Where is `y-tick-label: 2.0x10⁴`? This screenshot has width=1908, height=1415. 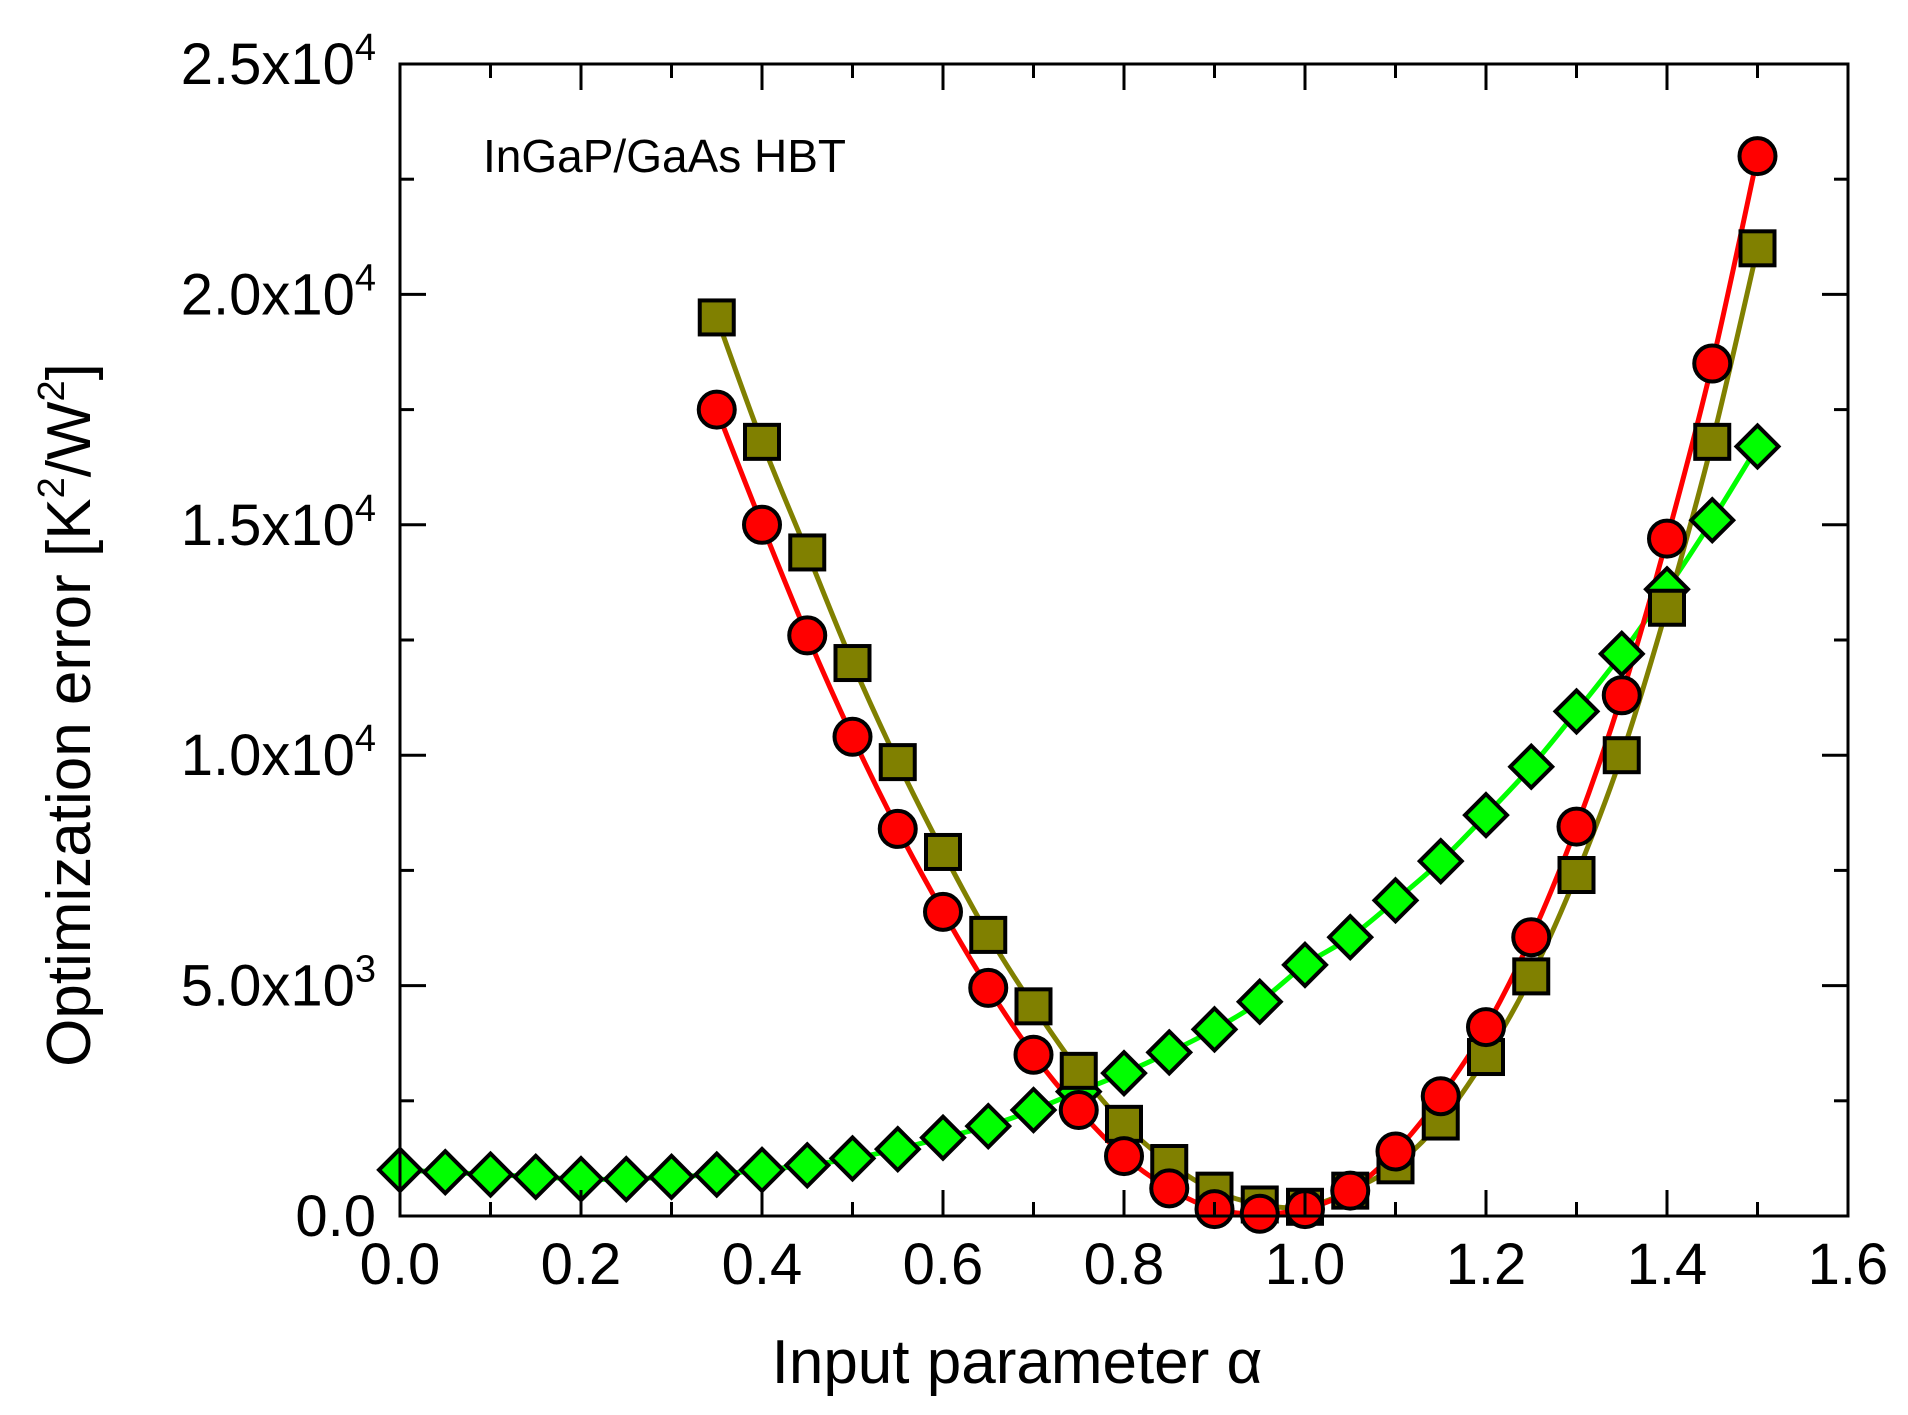
y-tick-label: 2.0x10⁴ is located at coordinates (278, 292).